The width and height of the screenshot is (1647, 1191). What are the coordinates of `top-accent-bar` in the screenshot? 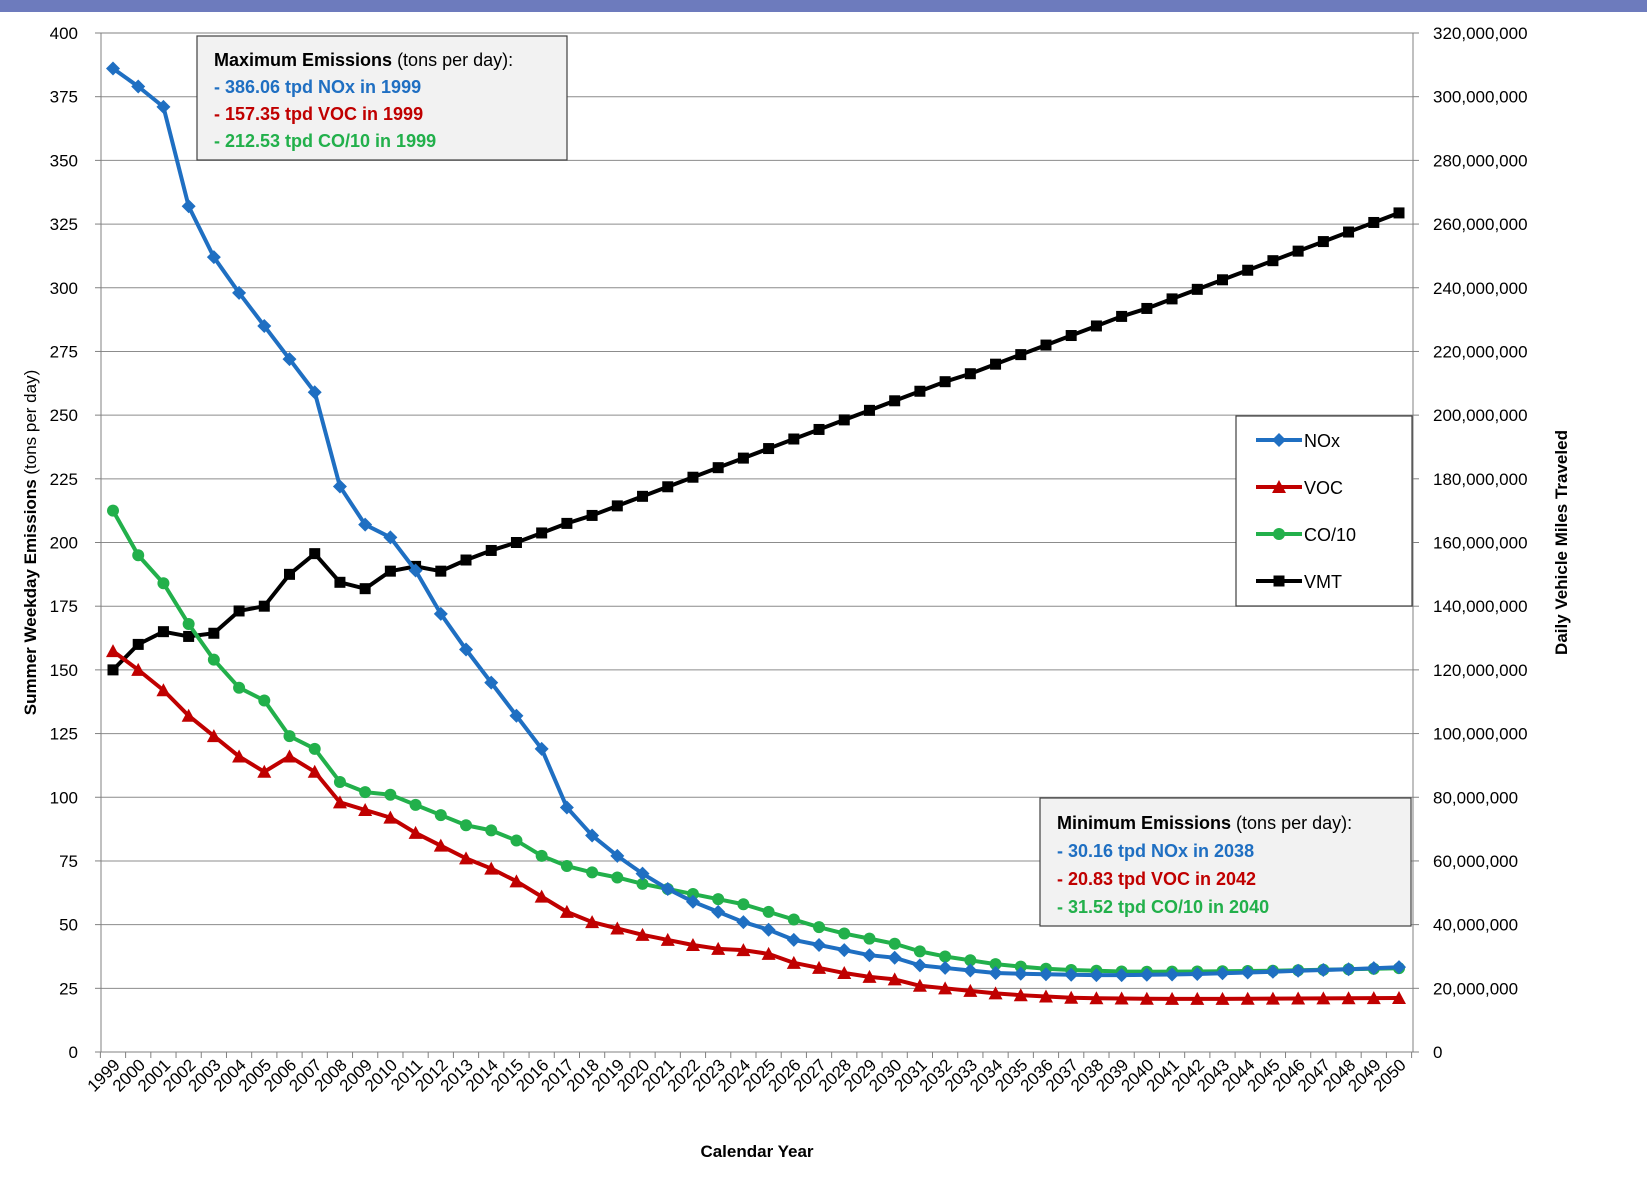 It's located at (823, 6).